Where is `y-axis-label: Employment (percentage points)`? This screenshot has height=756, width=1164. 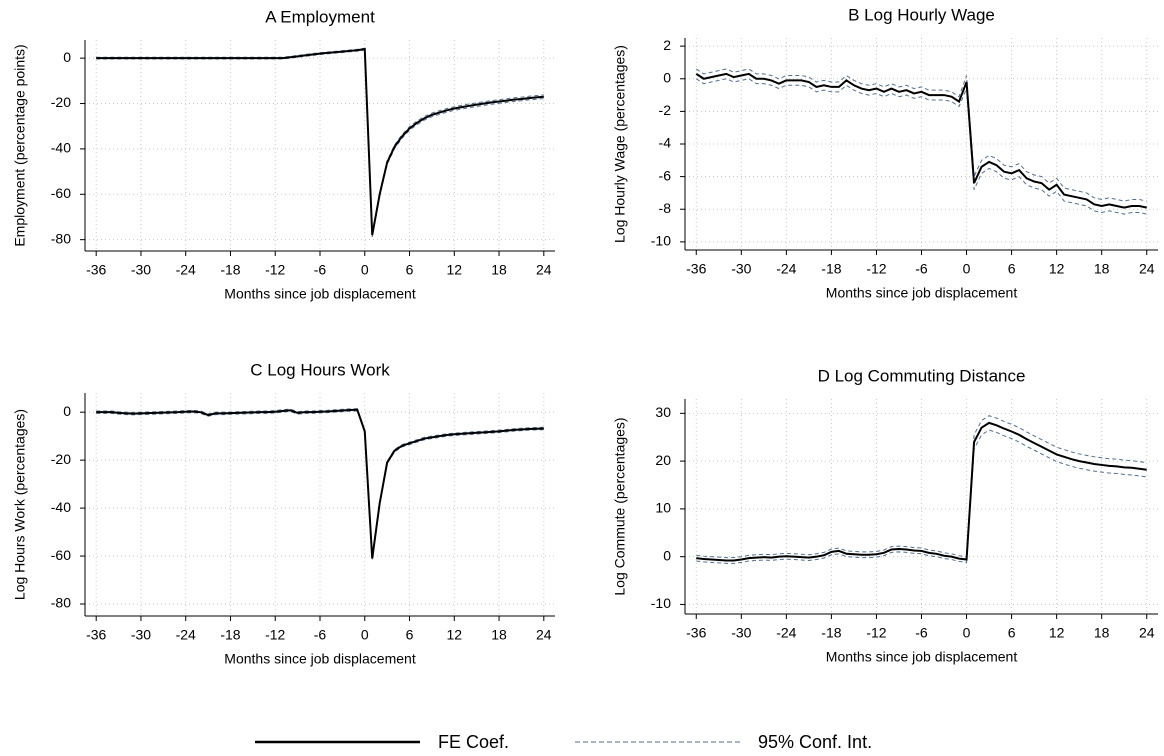
y-axis-label: Employment (percentage points) is located at coordinates (20, 145).